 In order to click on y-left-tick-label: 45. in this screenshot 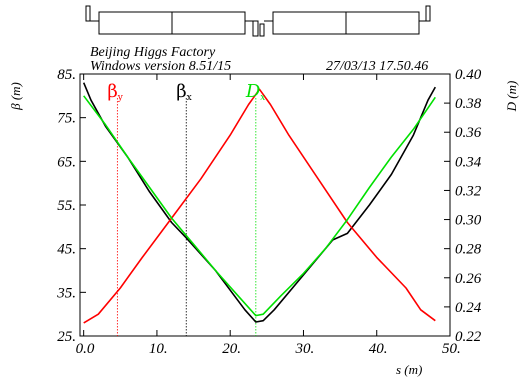, I will do `click(66, 250)`.